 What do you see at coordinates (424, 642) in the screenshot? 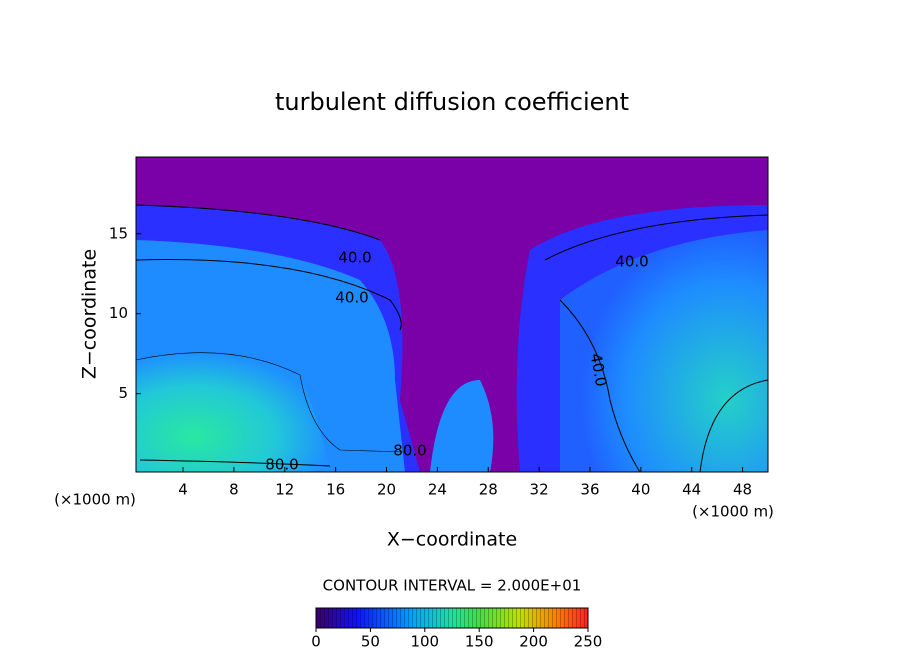
I see `colorbar-tick-label: 100` at bounding box center [424, 642].